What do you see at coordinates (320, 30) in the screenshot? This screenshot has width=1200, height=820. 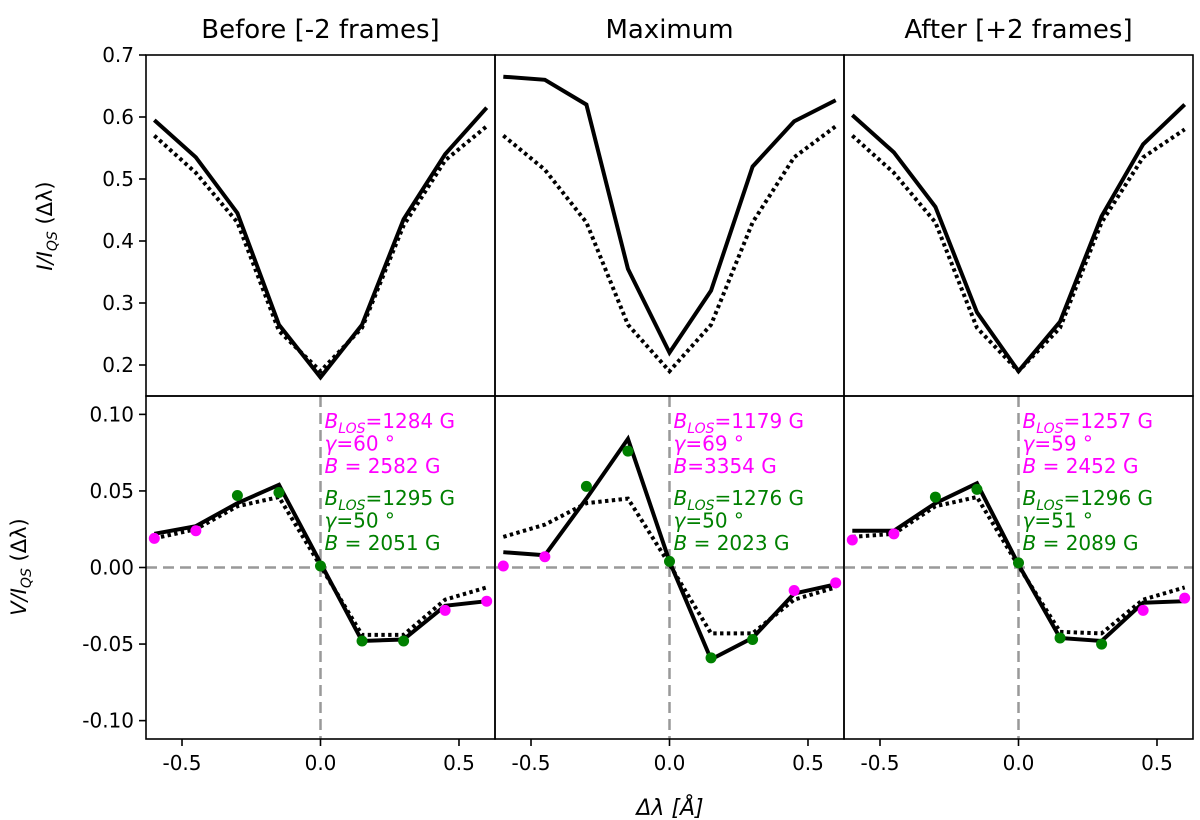 I see `panel-title: Before [-2 frames]` at bounding box center [320, 30].